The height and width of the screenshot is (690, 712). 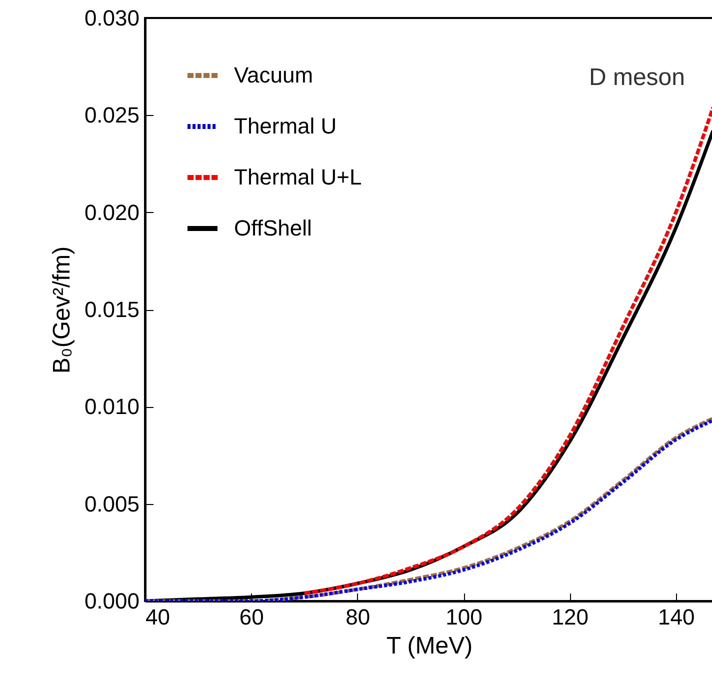 What do you see at coordinates (112, 115) in the screenshot?
I see `y-tick-label: 0.025` at bounding box center [112, 115].